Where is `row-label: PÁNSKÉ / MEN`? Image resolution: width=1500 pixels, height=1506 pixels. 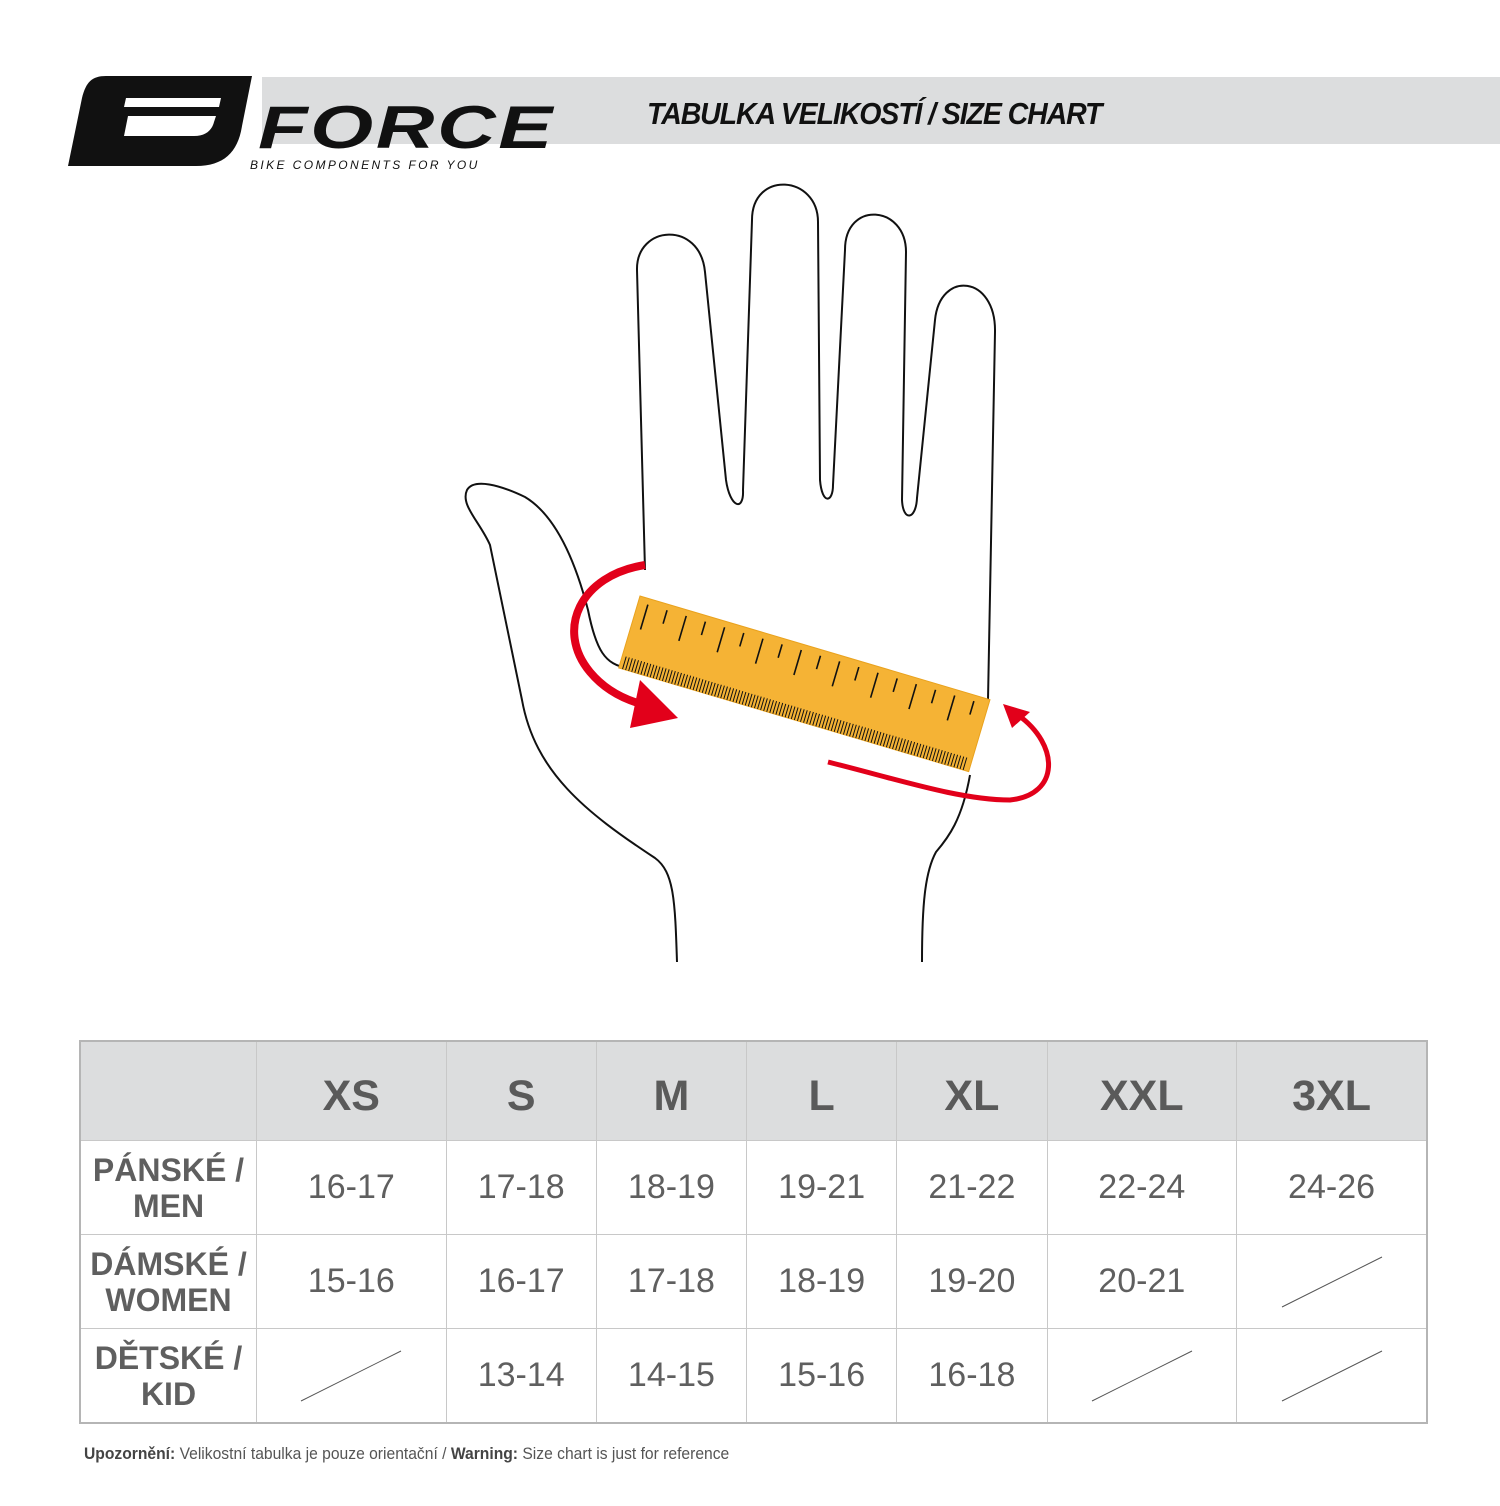 row-label: PÁNSKÉ / MEN is located at coordinates (168, 1187).